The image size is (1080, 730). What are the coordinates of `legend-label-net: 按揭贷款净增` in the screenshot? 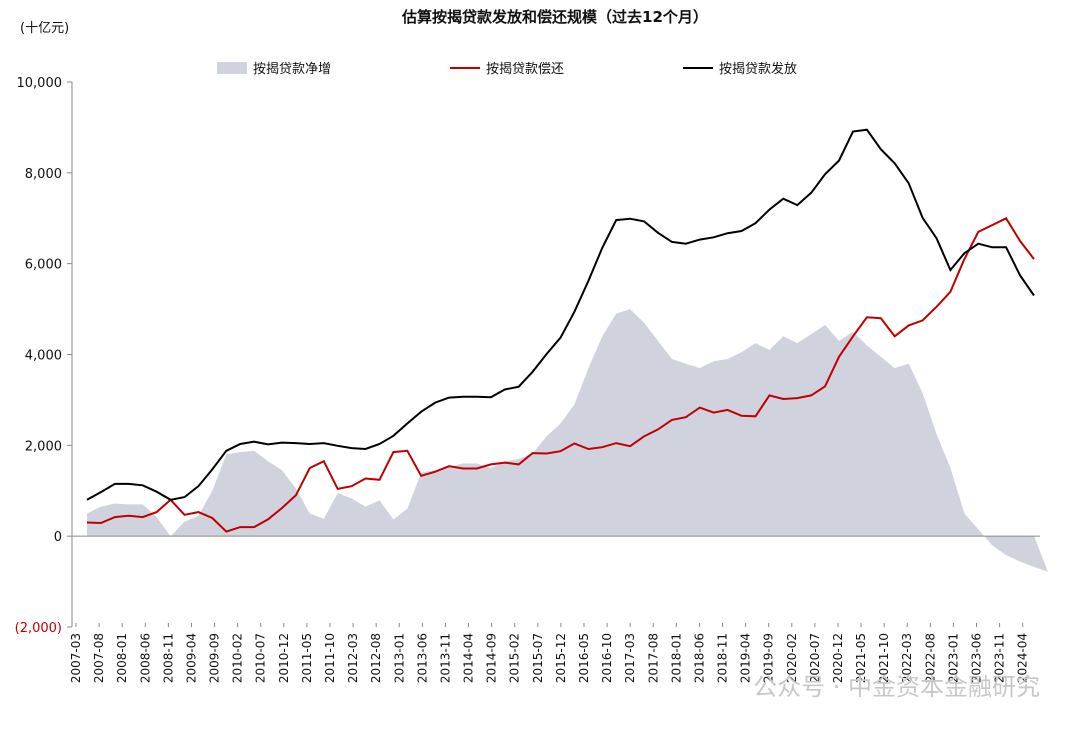 It's located at (292, 69).